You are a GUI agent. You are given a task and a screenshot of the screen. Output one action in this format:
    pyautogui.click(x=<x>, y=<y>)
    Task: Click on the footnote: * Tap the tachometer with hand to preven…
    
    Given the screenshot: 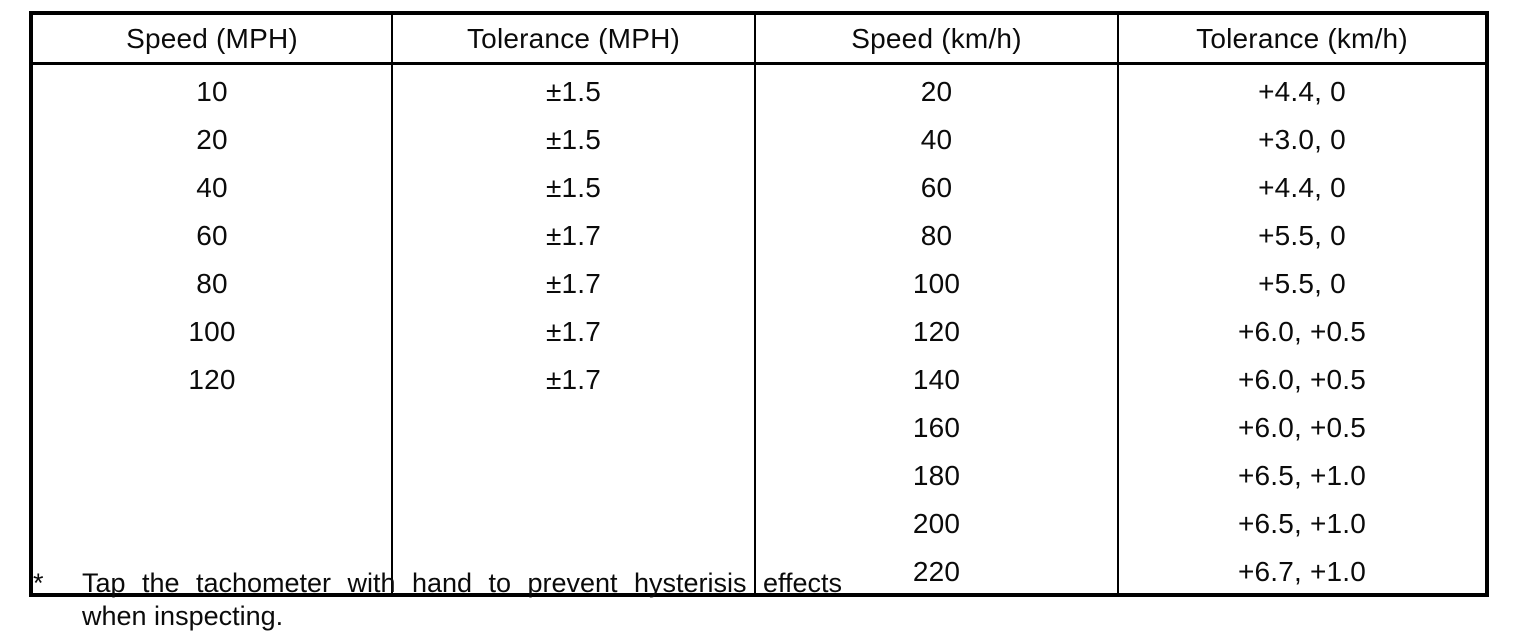 What is the action you would take?
    pyautogui.click(x=437, y=600)
    